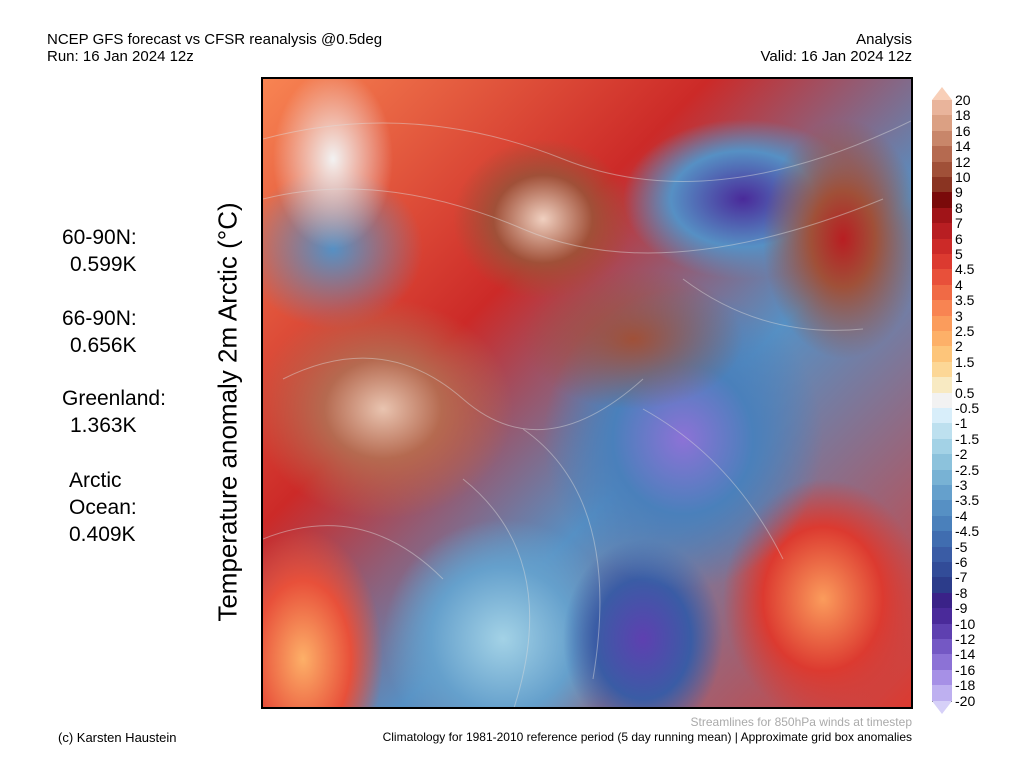 This screenshot has width=1024, height=768. Describe the element at coordinates (959, 377) in the screenshot. I see `colorbar-tick-label: 1` at that location.